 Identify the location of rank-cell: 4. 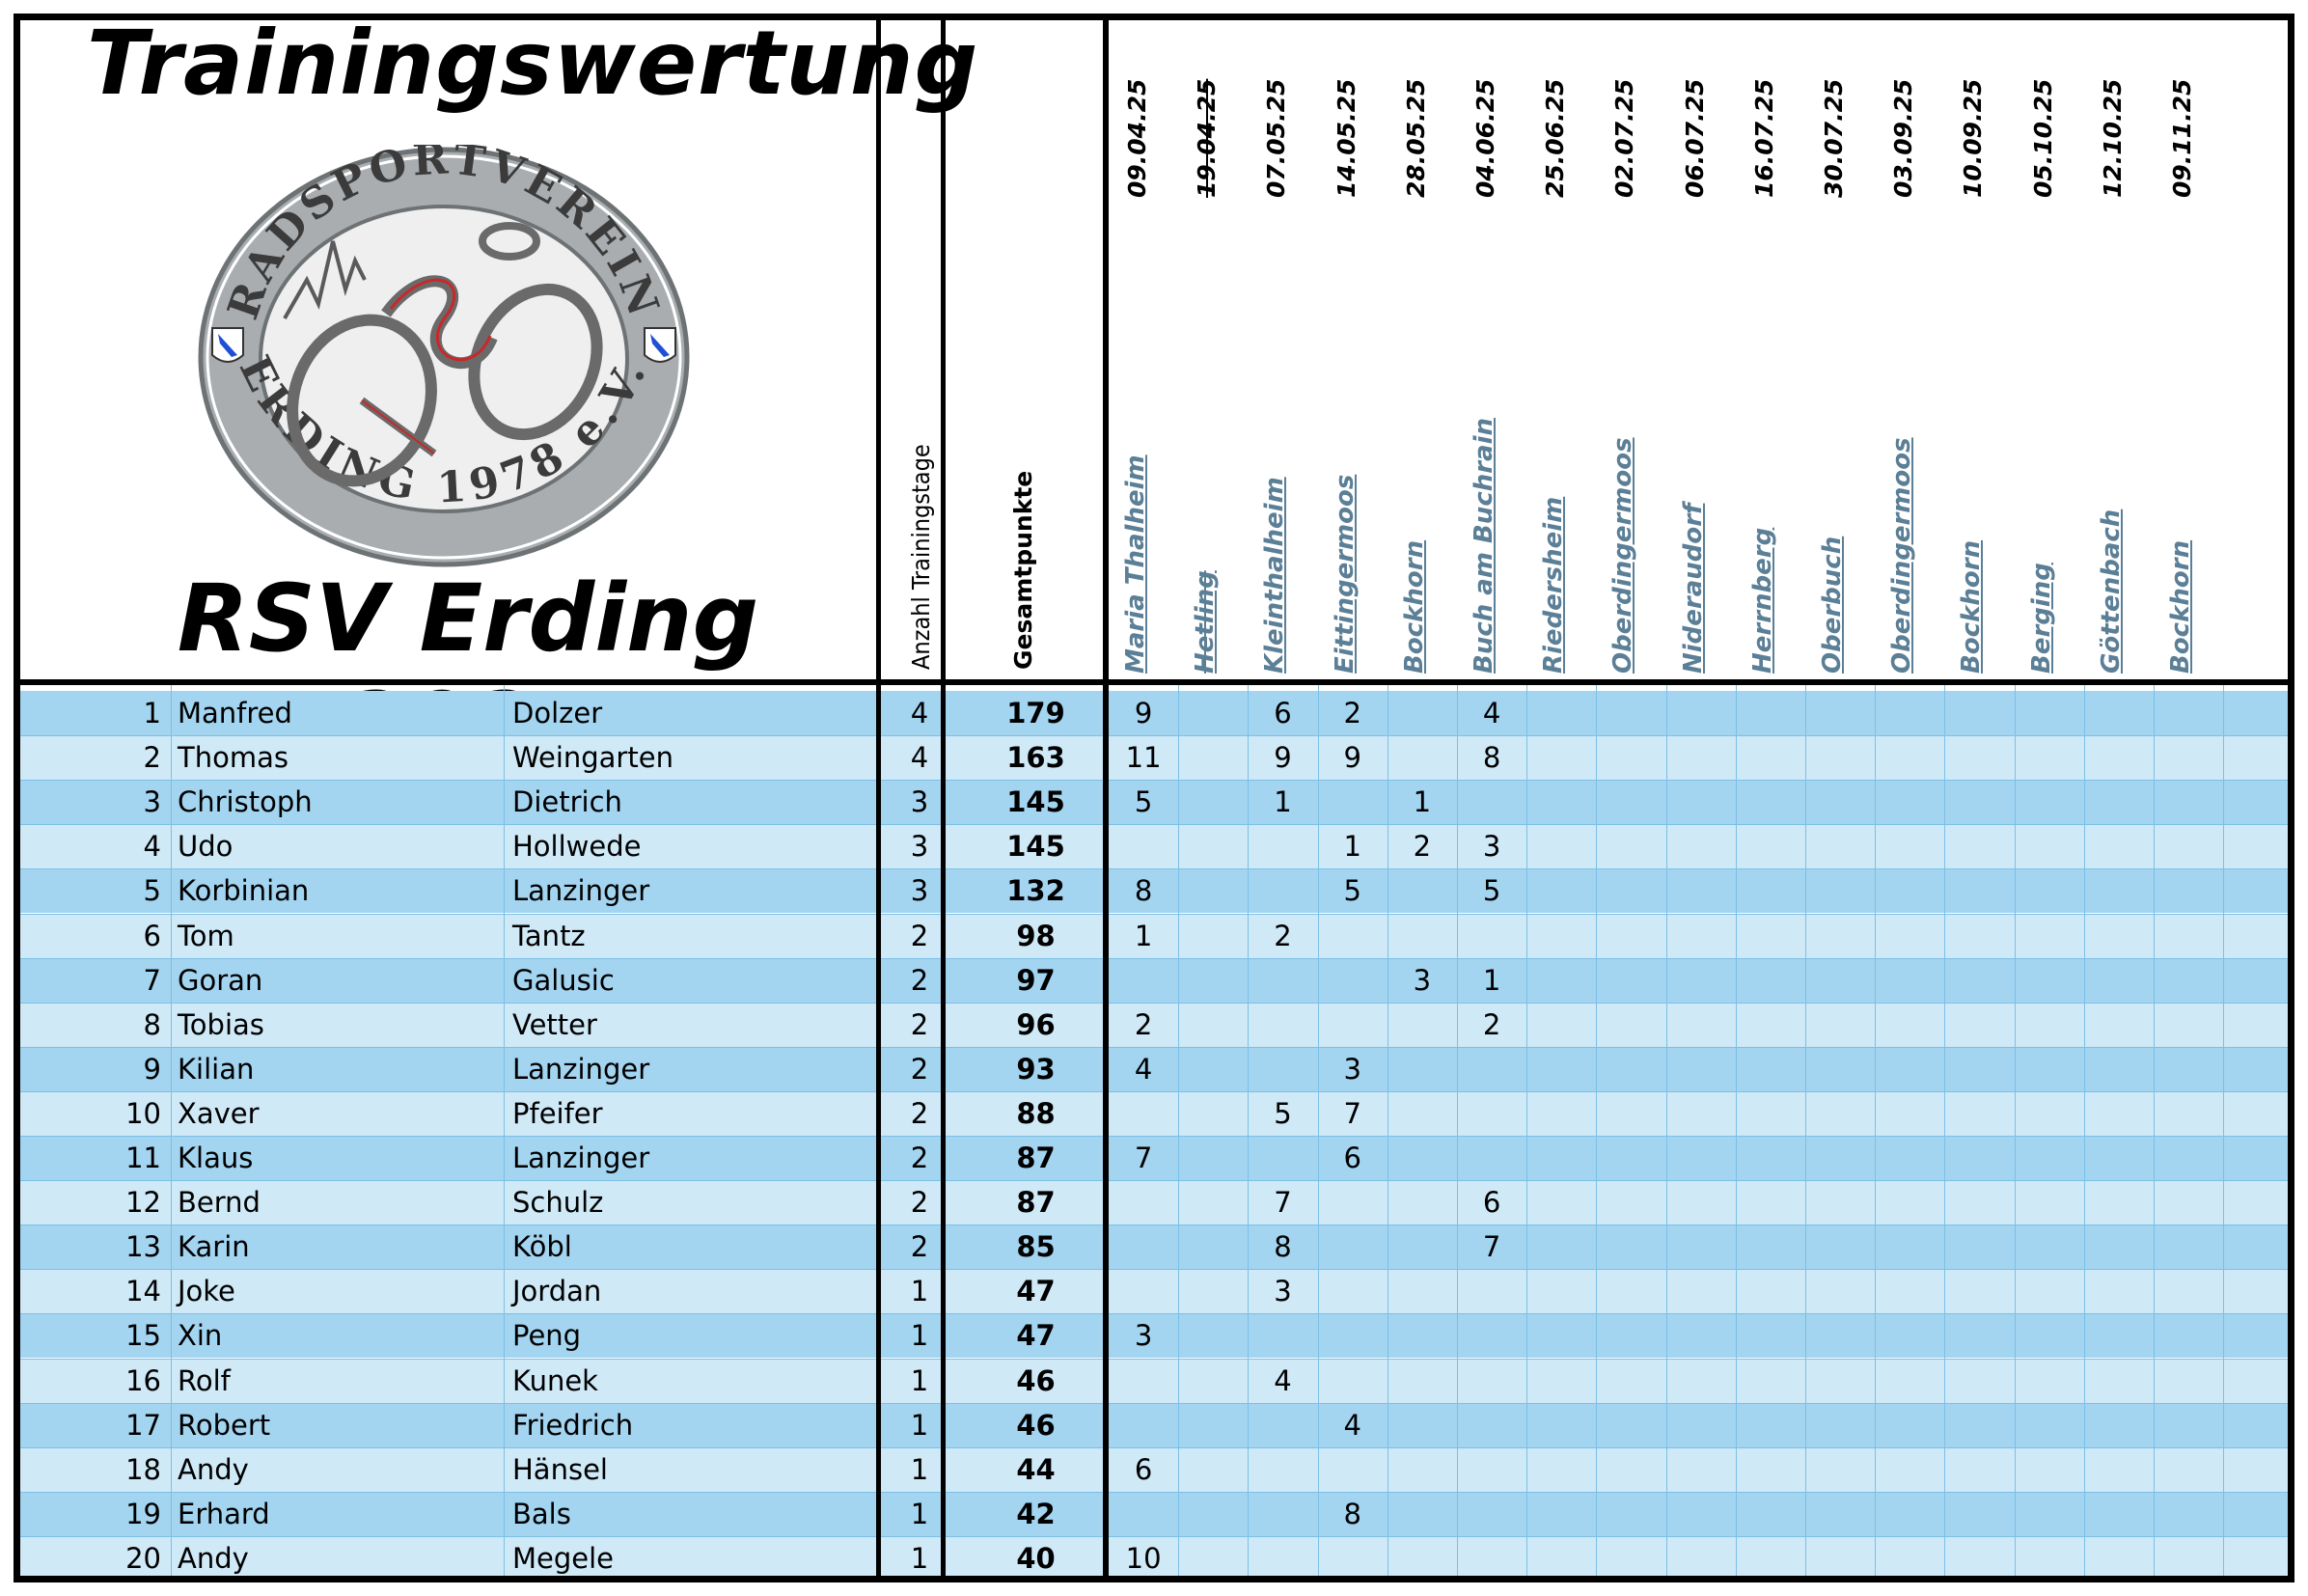
(152, 847).